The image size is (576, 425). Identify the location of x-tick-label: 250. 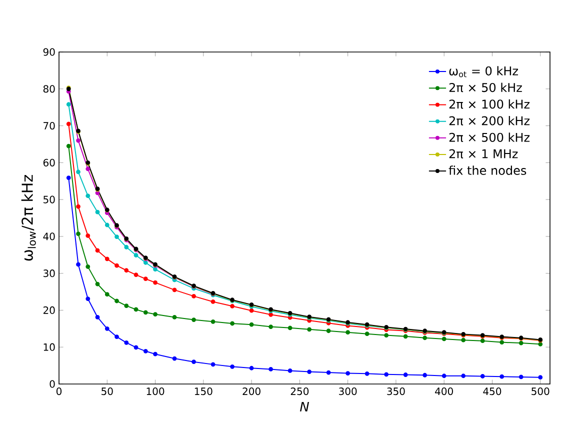
(299, 392).